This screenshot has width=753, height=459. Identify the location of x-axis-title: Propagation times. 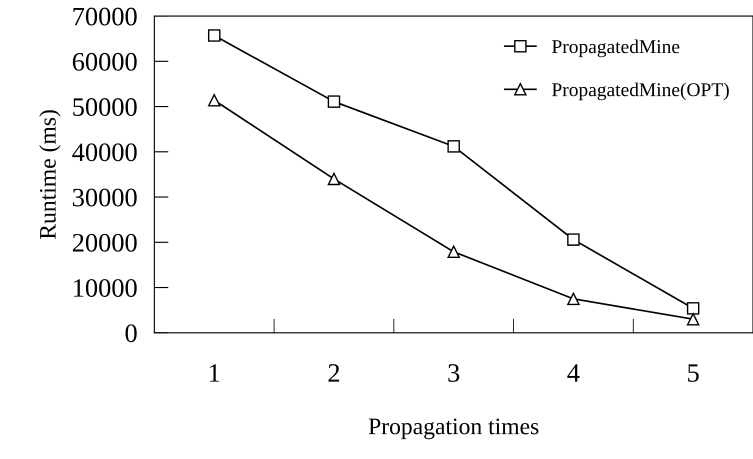
(453, 429).